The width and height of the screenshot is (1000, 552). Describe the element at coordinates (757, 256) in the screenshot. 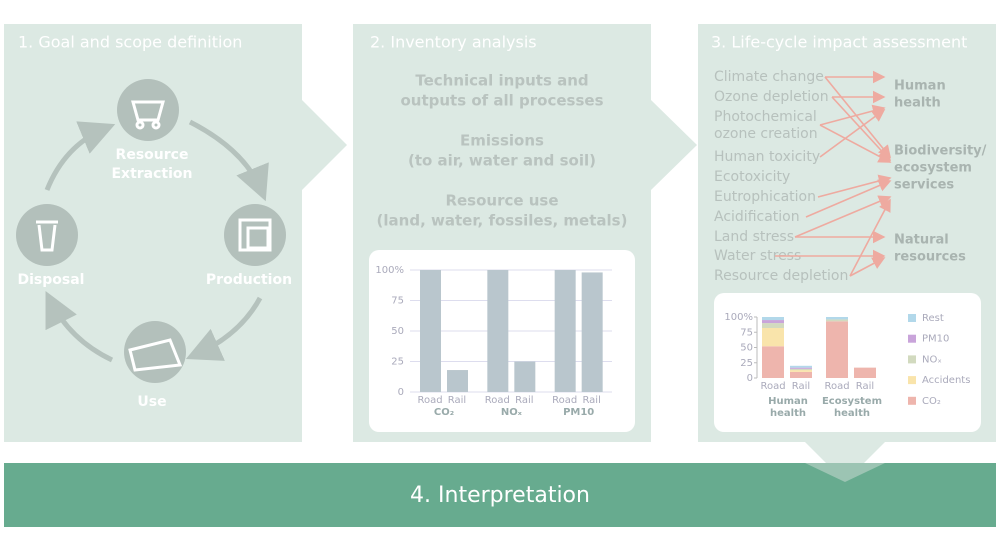

I see `impact-item: Water stress` at that location.